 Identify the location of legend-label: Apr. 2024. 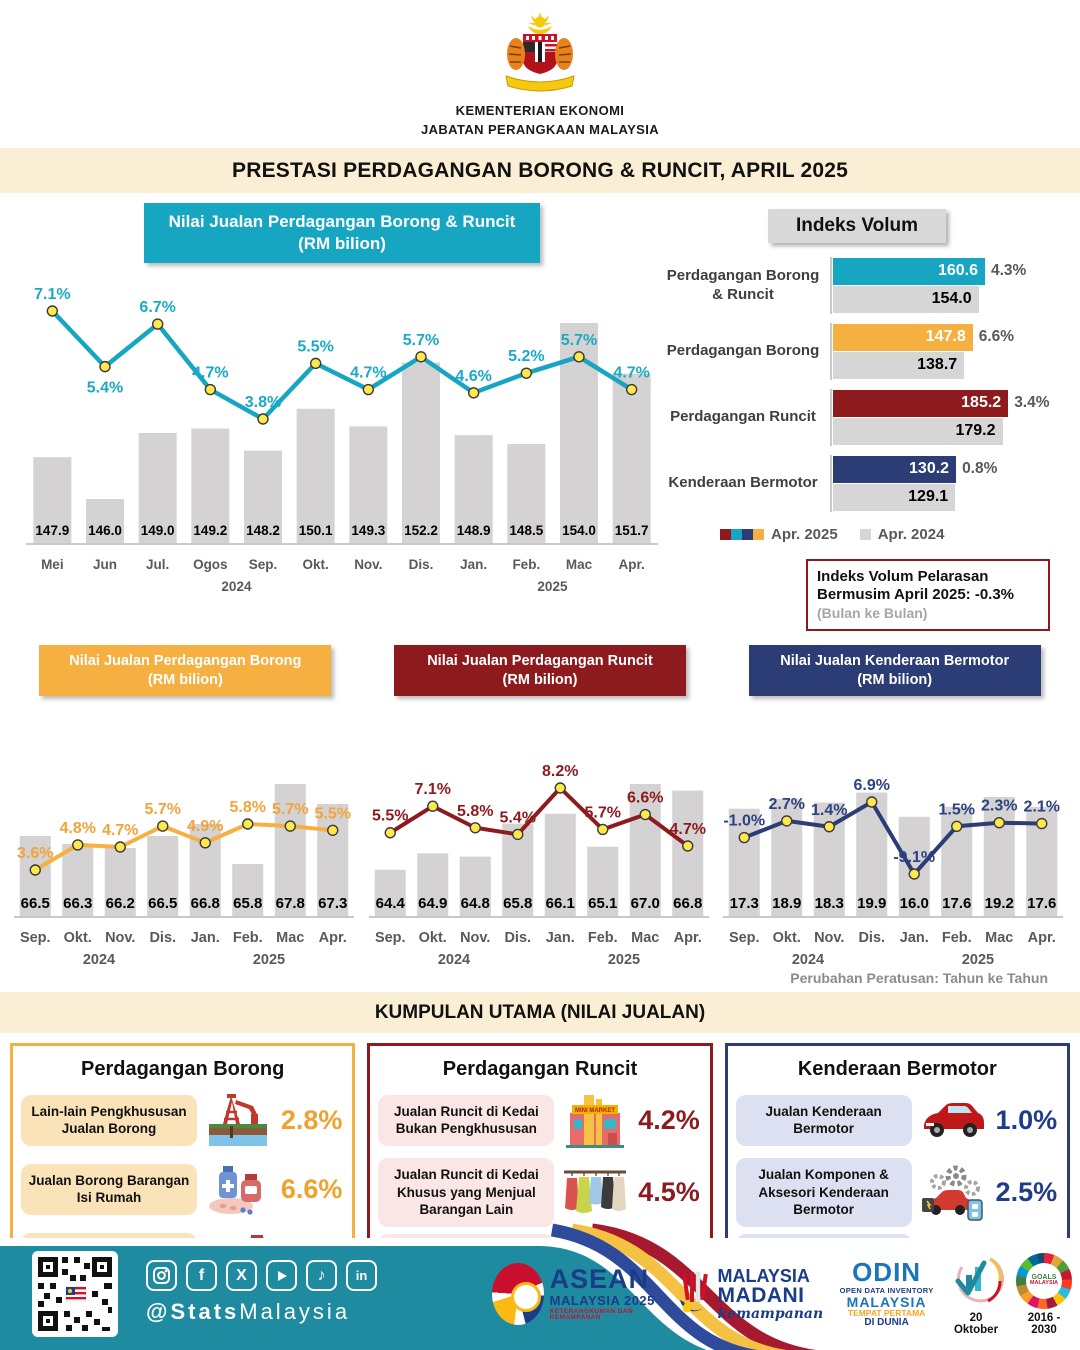
(911, 534).